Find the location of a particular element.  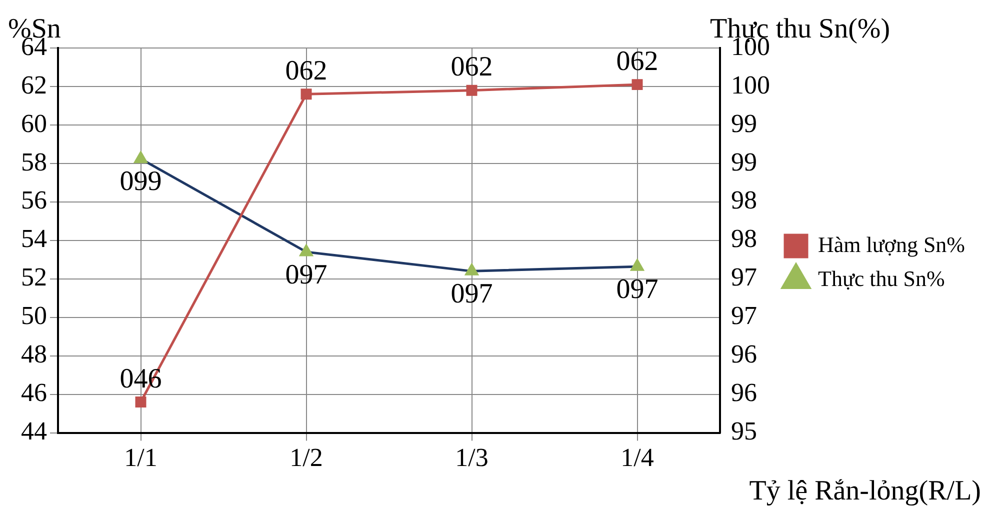

y2-tick-label: 95 is located at coordinates (744, 431).